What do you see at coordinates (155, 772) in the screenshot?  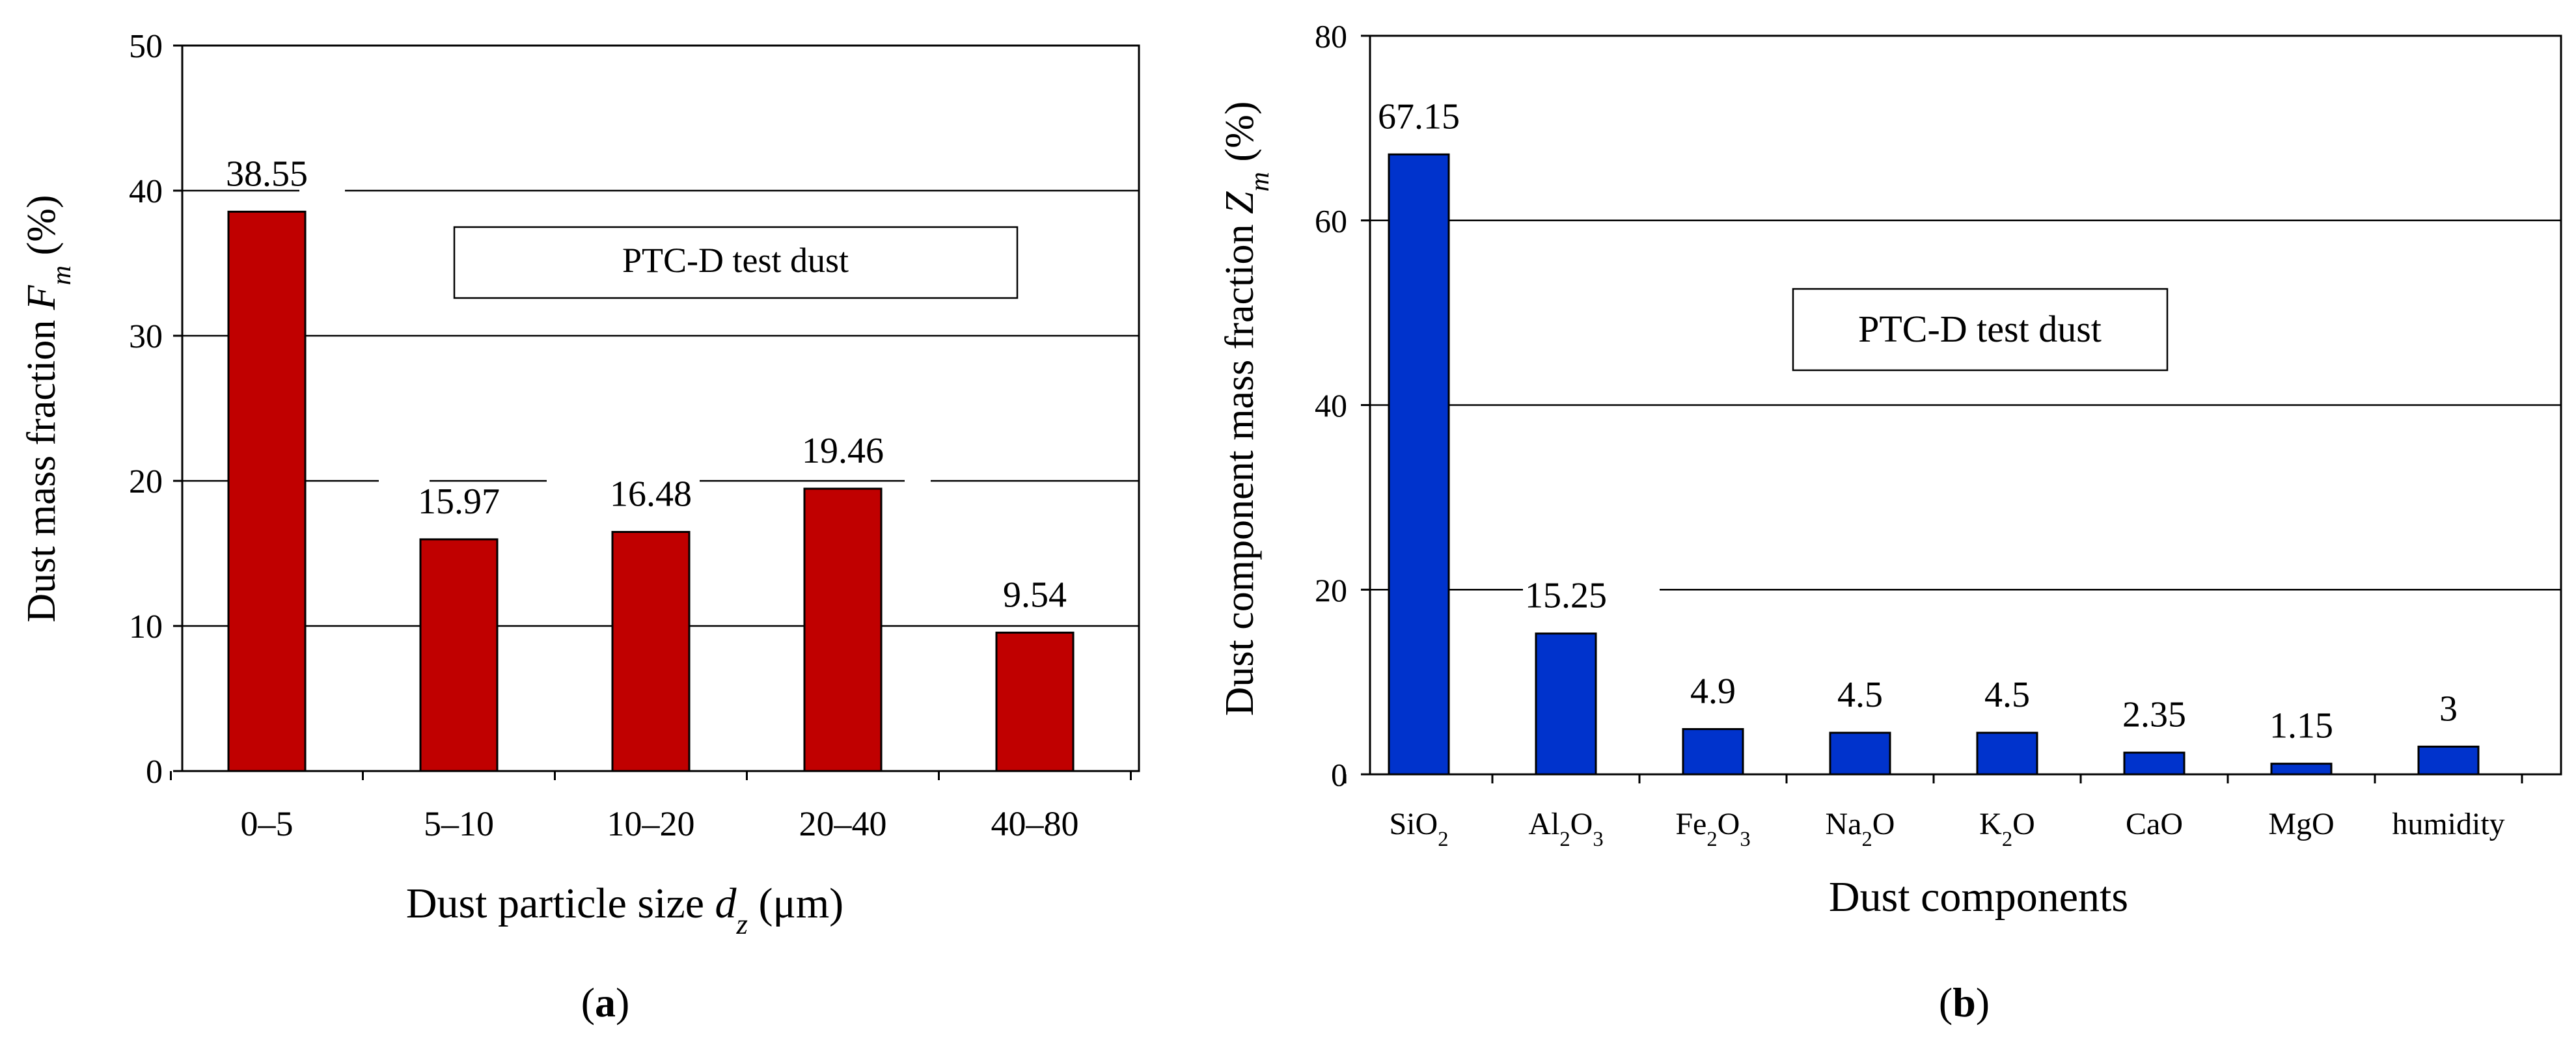 I see `y-tick-label: 0` at bounding box center [155, 772].